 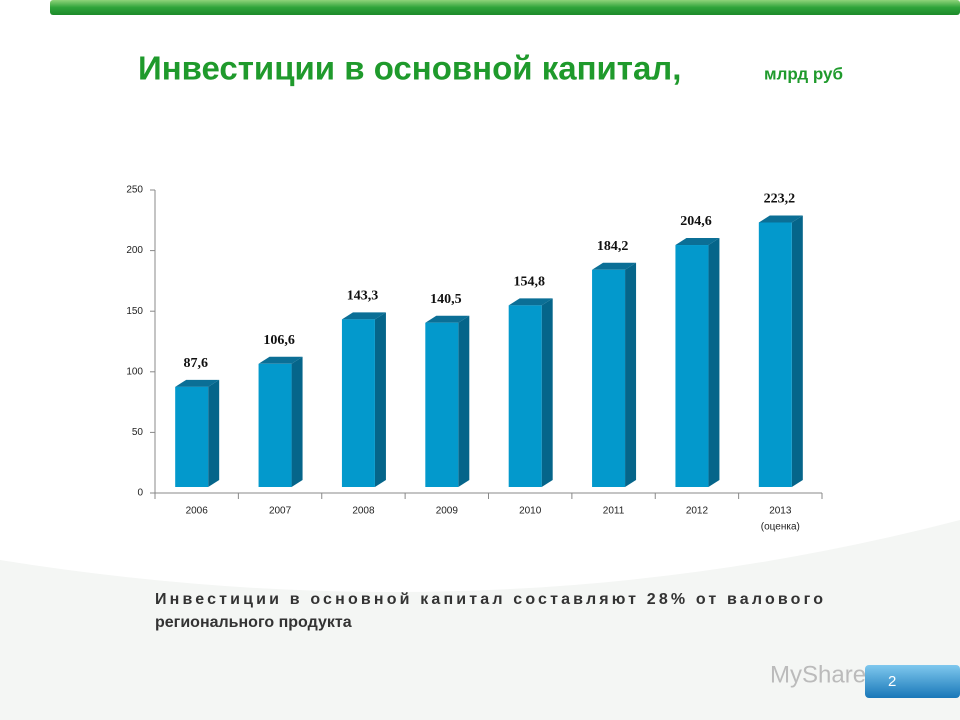 I want to click on x-tick-label: 2007, so click(x=280, y=511).